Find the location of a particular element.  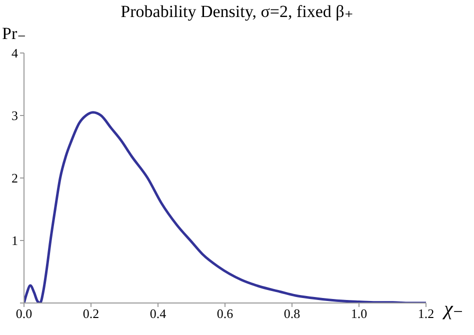

x-tick-label: 0.2 is located at coordinates (91, 314).